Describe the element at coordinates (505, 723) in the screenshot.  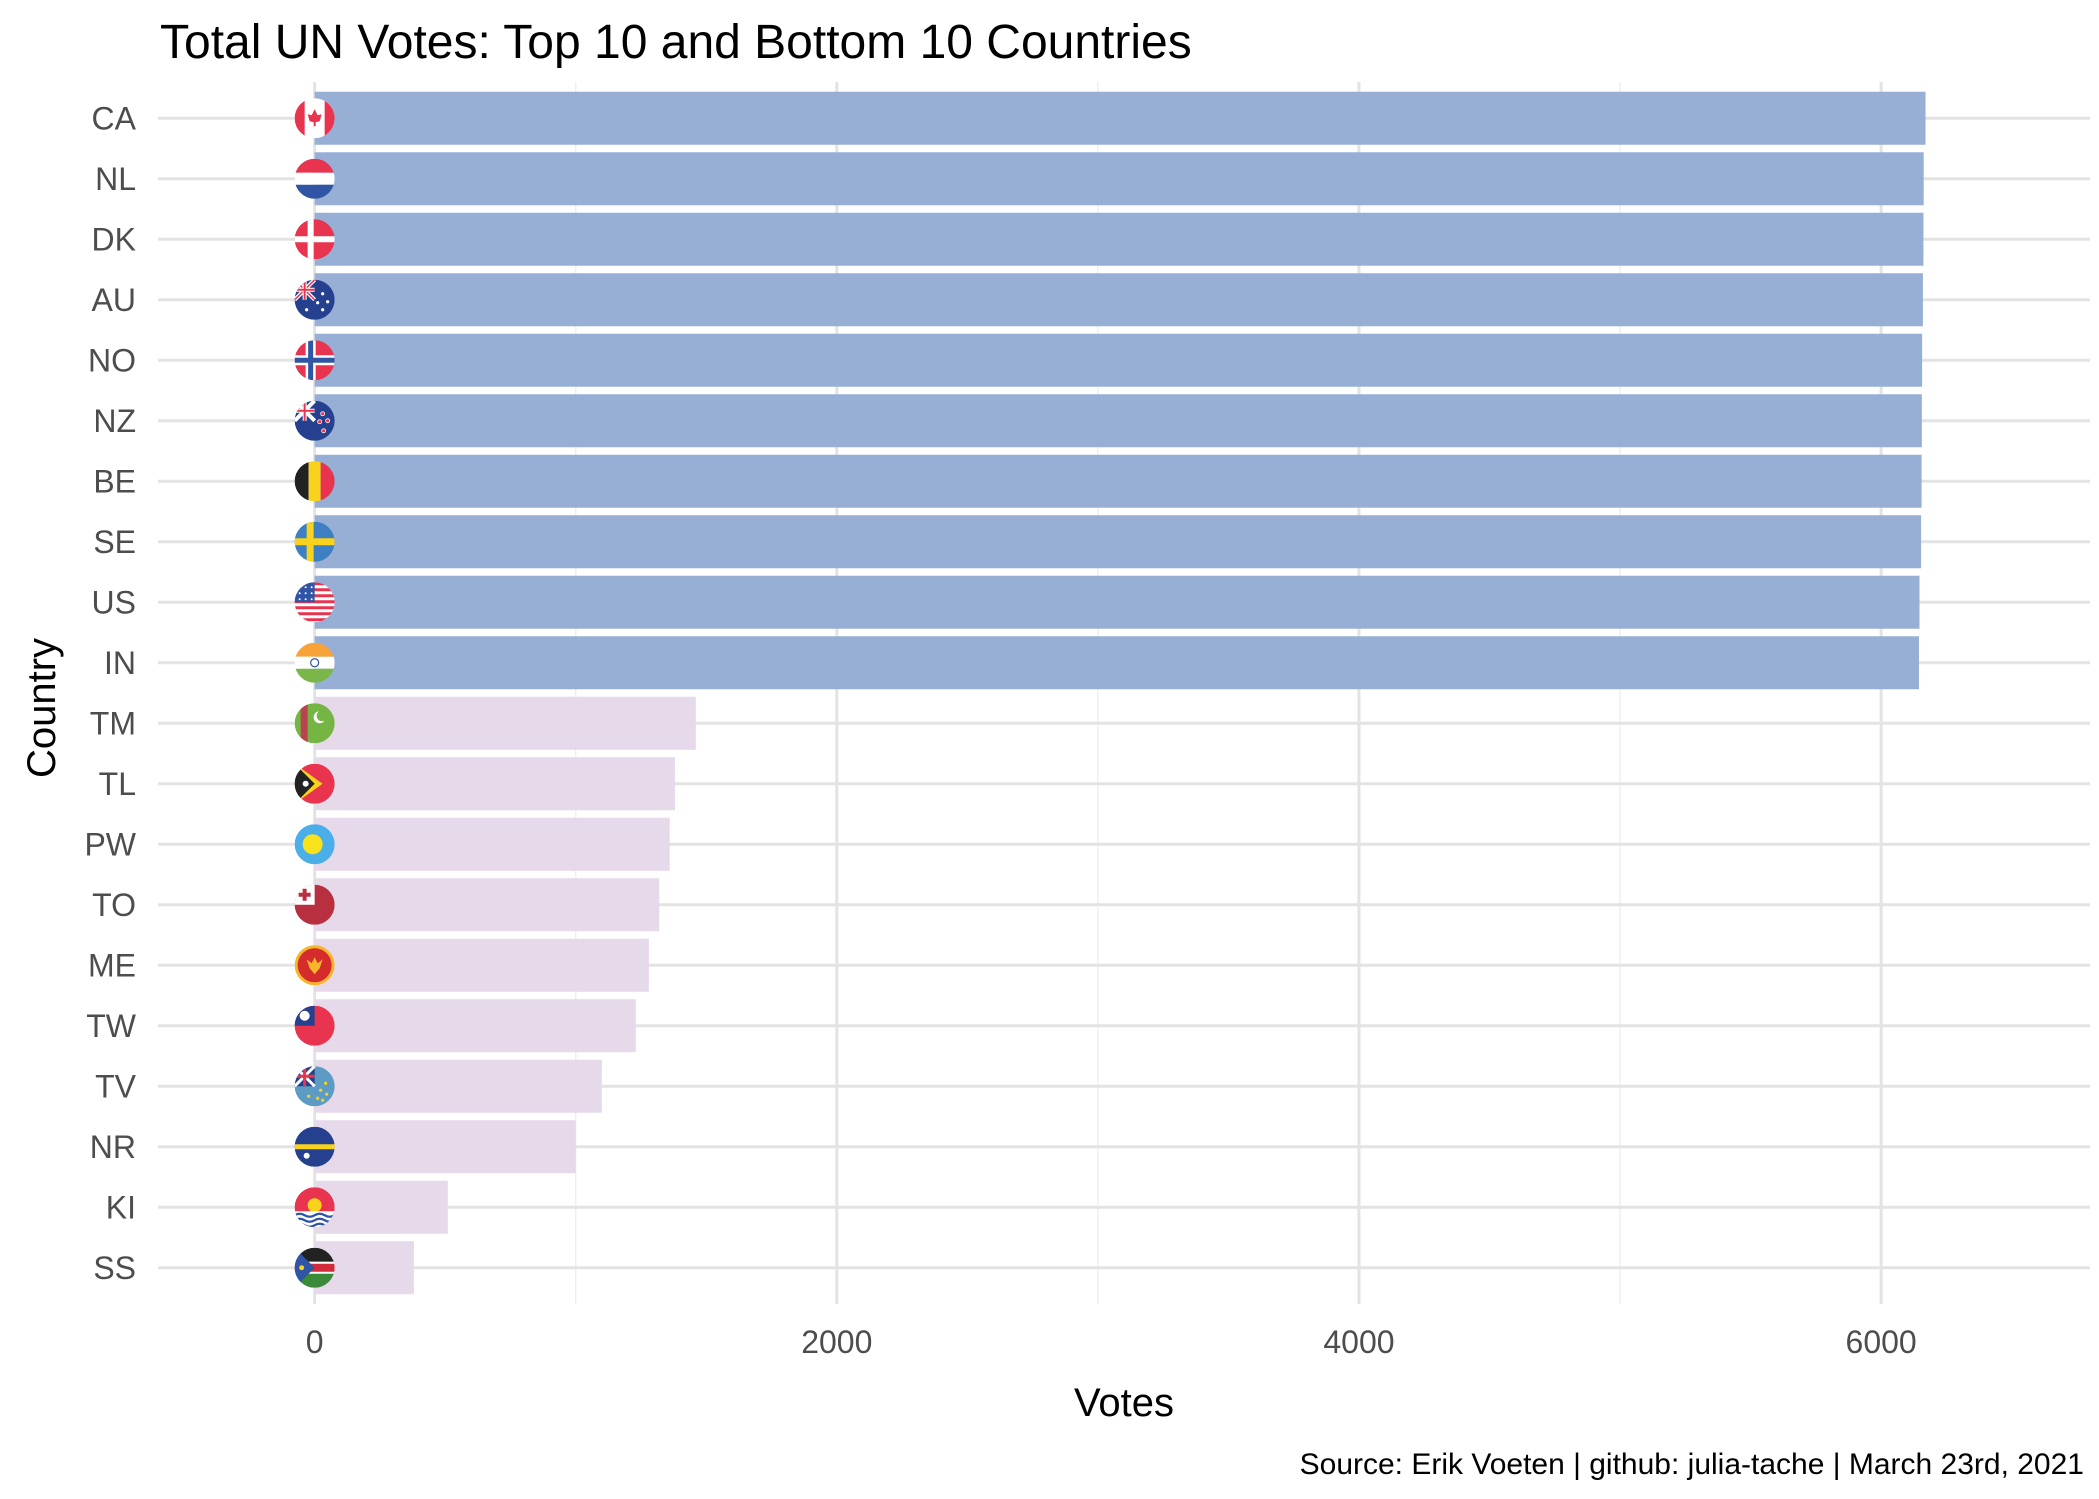
I see `bar-tm` at that location.